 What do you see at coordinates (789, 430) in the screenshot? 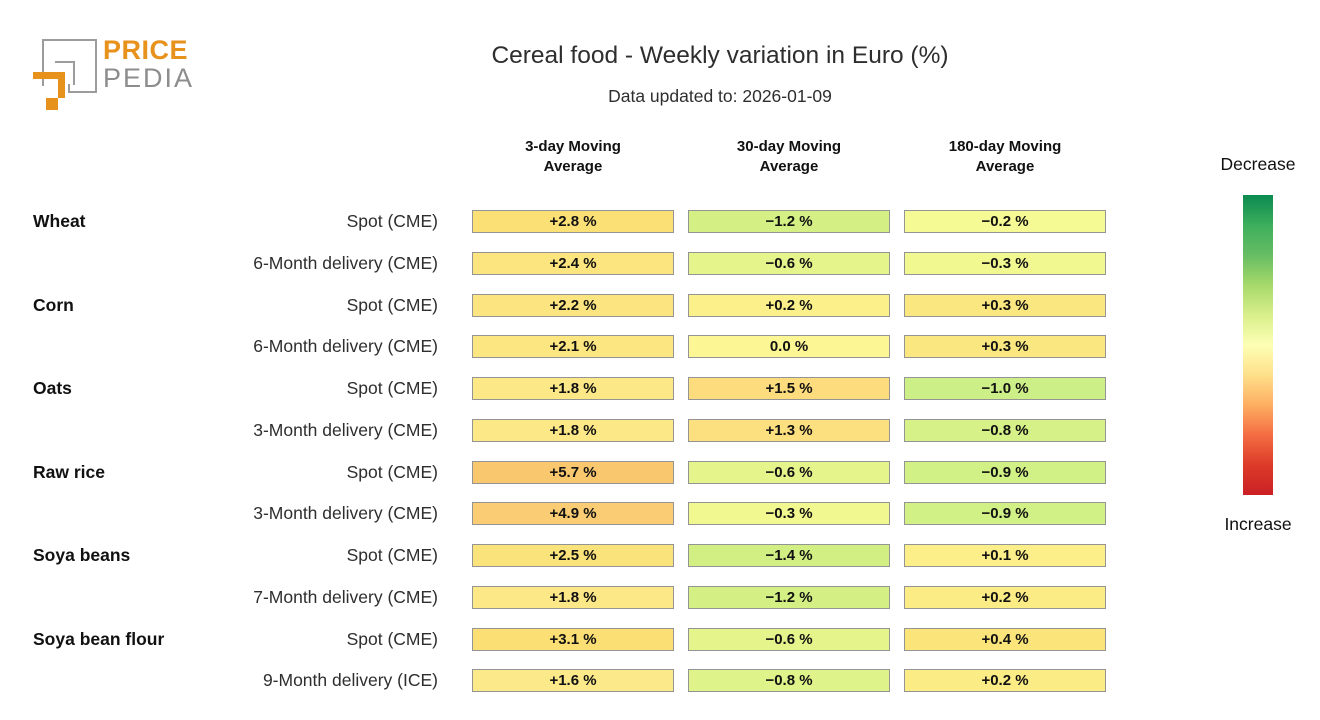
I see `heatmap-cell: +1.3 %` at bounding box center [789, 430].